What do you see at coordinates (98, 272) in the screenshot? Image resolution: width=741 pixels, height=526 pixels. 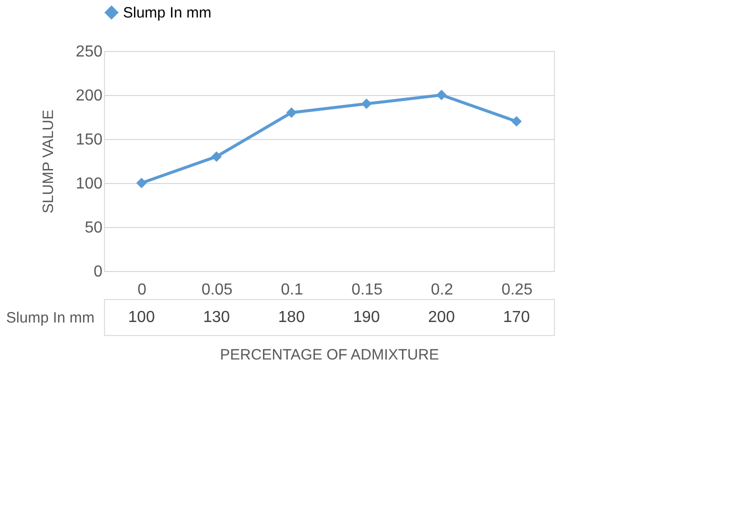 I see `y-tick-label: 0` at bounding box center [98, 272].